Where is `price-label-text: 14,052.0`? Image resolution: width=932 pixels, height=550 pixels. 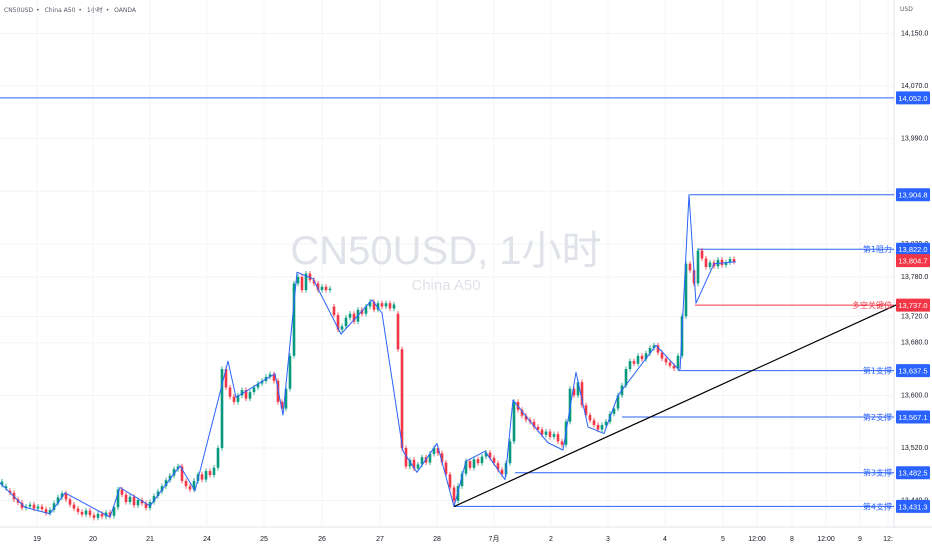 price-label-text: 14,052.0 is located at coordinates (912, 98).